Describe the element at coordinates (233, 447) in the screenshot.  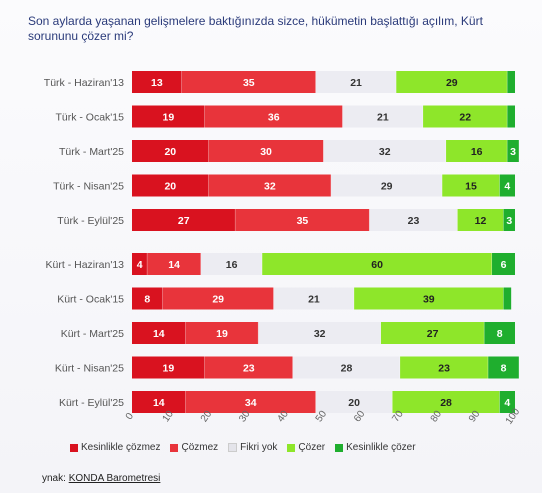
I see `legend-swatch-fikri-yok` at that location.